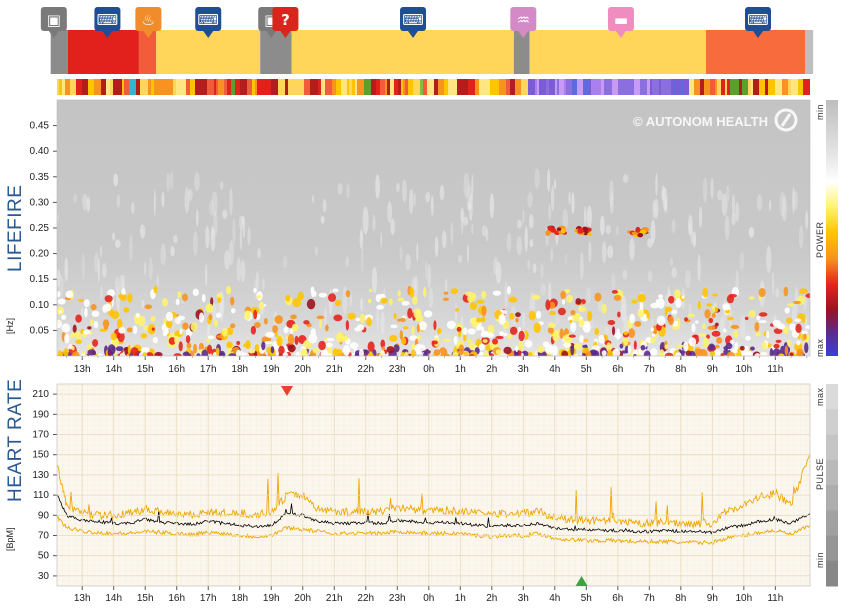  Describe the element at coordinates (832, 228) in the screenshot. I see `power-colorbar` at that location.